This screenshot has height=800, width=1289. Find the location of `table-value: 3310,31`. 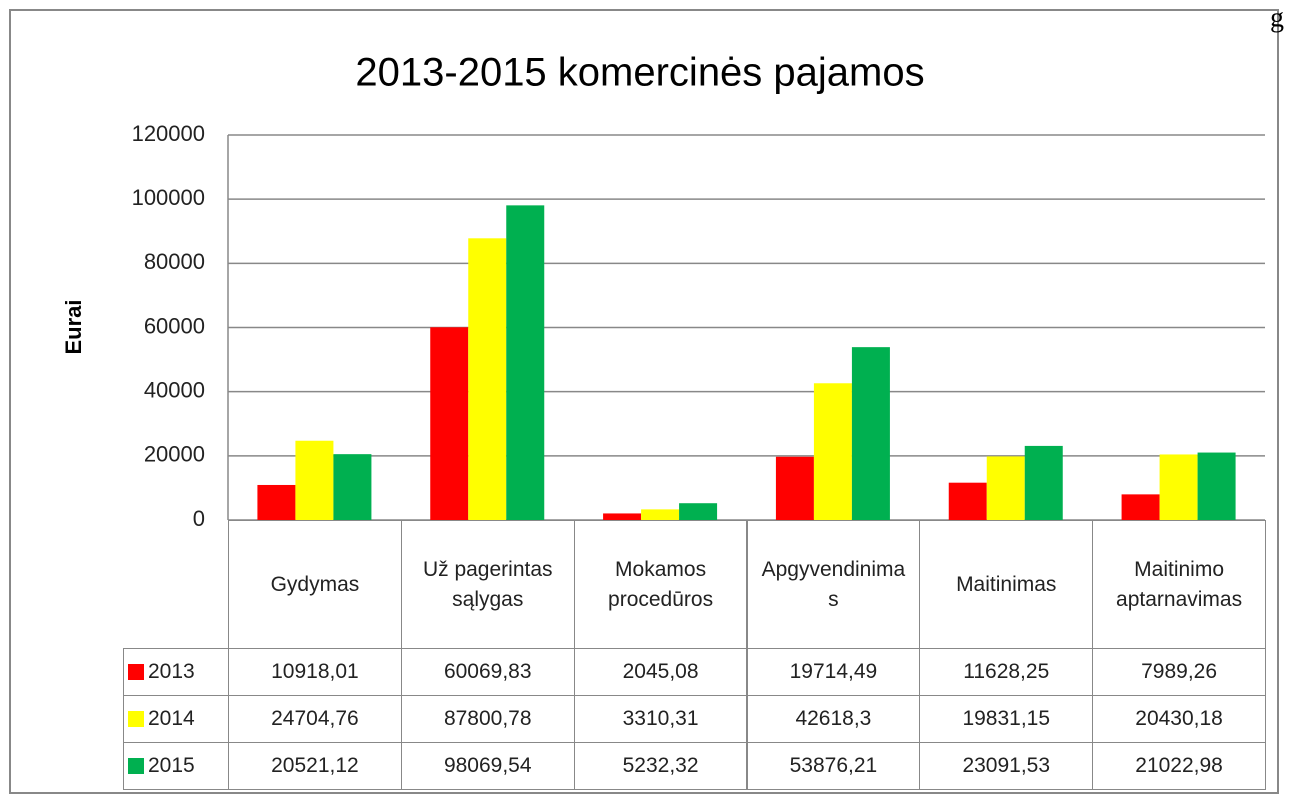

table-value: 3310,31 is located at coordinates (660, 719).